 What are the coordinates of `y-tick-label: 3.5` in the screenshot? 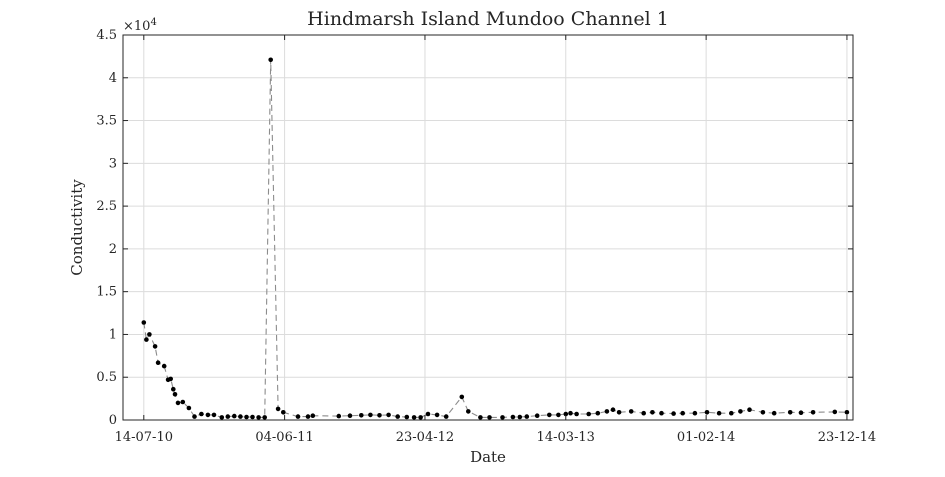 It's located at (106, 121).